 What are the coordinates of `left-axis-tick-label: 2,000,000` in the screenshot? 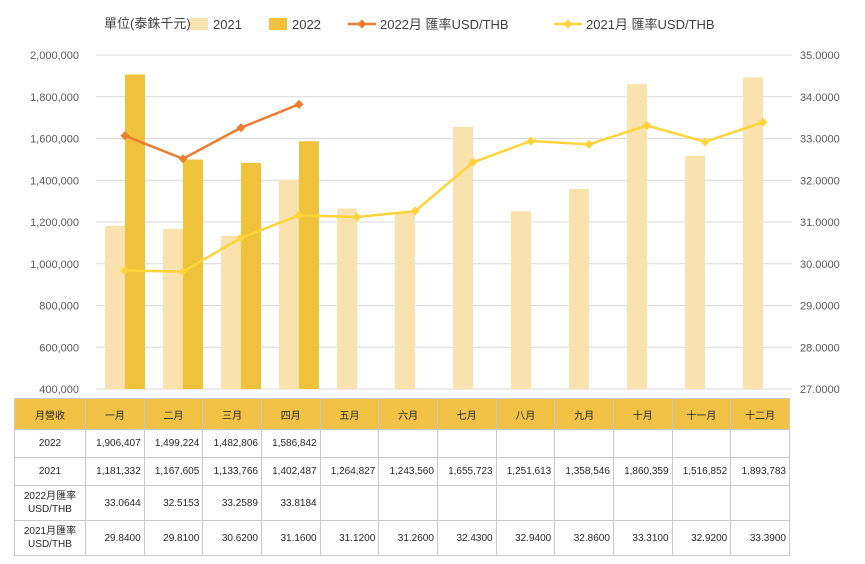 It's located at (54, 56).